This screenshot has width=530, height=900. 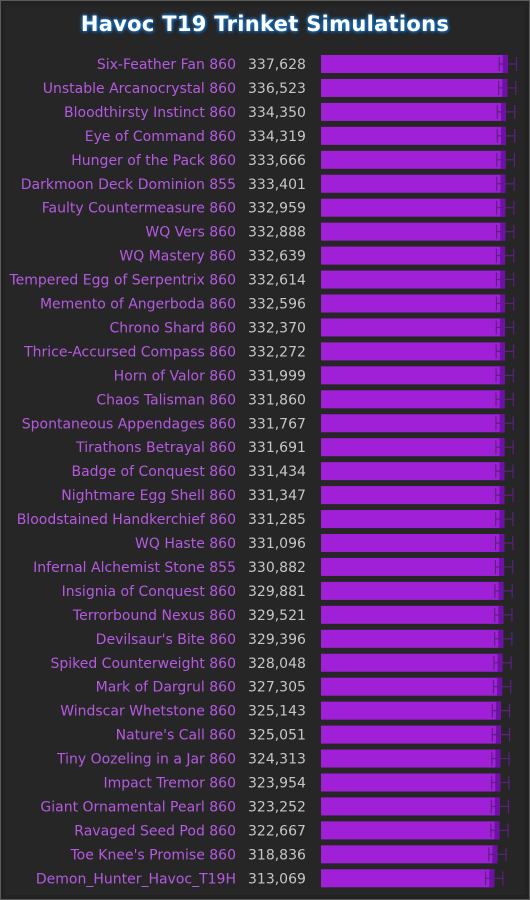 What do you see at coordinates (166, 400) in the screenshot?
I see `category-label: Chaos Talisman 860` at bounding box center [166, 400].